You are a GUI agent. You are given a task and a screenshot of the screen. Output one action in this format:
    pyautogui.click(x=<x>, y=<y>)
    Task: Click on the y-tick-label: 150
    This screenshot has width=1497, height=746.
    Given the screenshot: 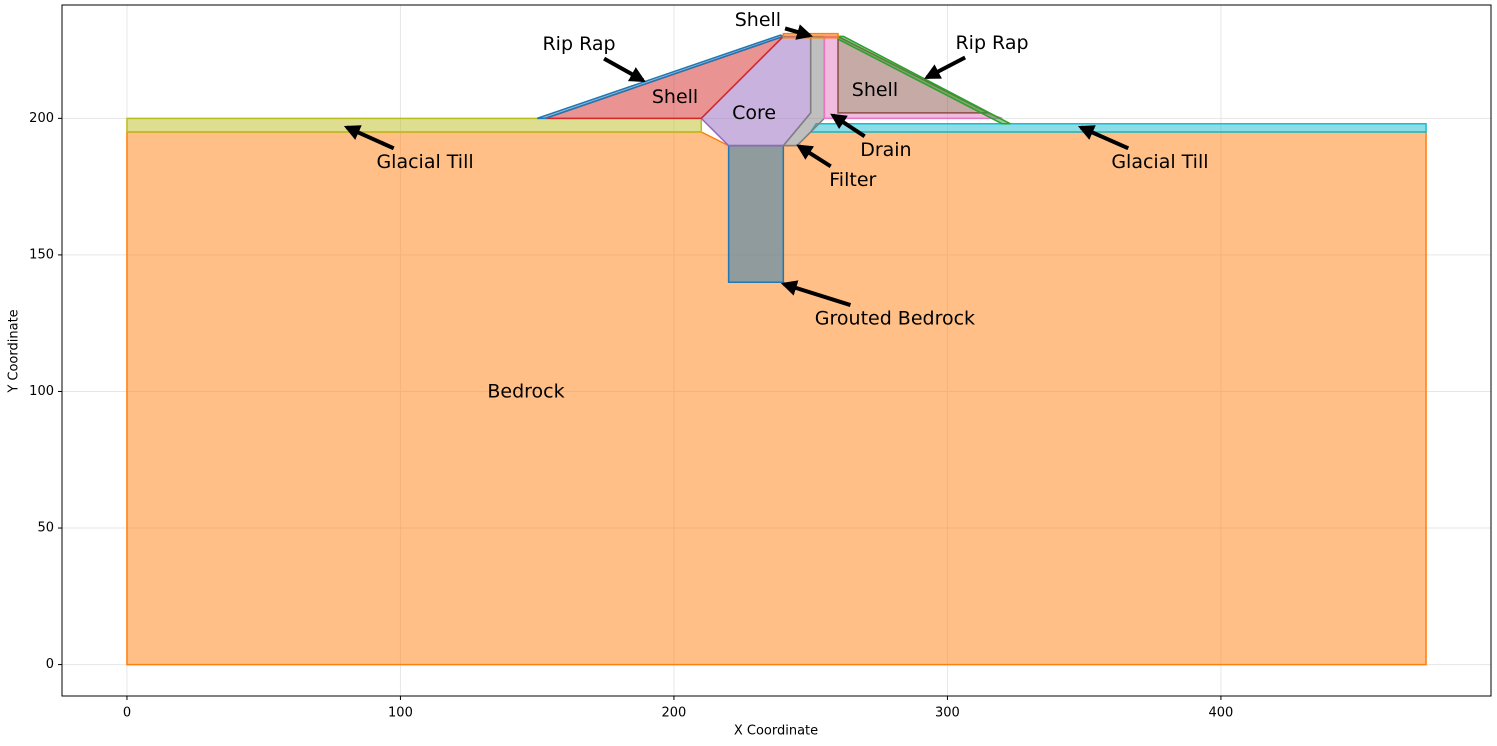 What is the action you would take?
    pyautogui.click(x=41, y=254)
    